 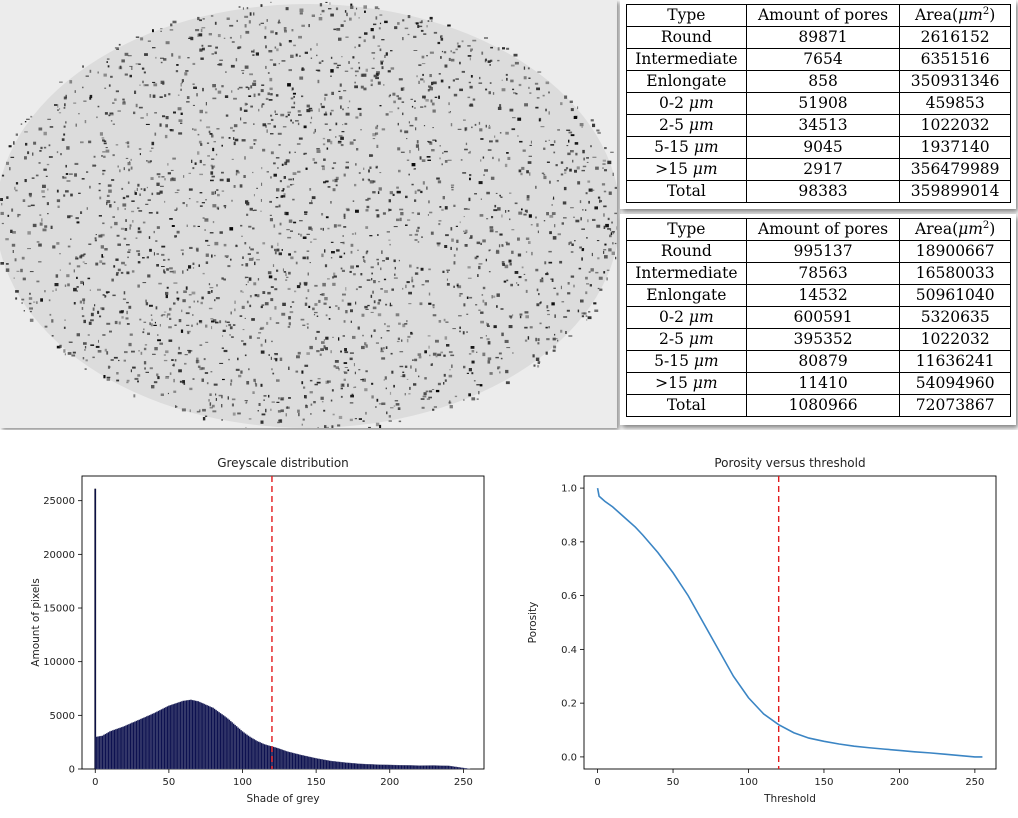 What do you see at coordinates (899, 782) in the screenshot?
I see `x-tick-label: 200` at bounding box center [899, 782].